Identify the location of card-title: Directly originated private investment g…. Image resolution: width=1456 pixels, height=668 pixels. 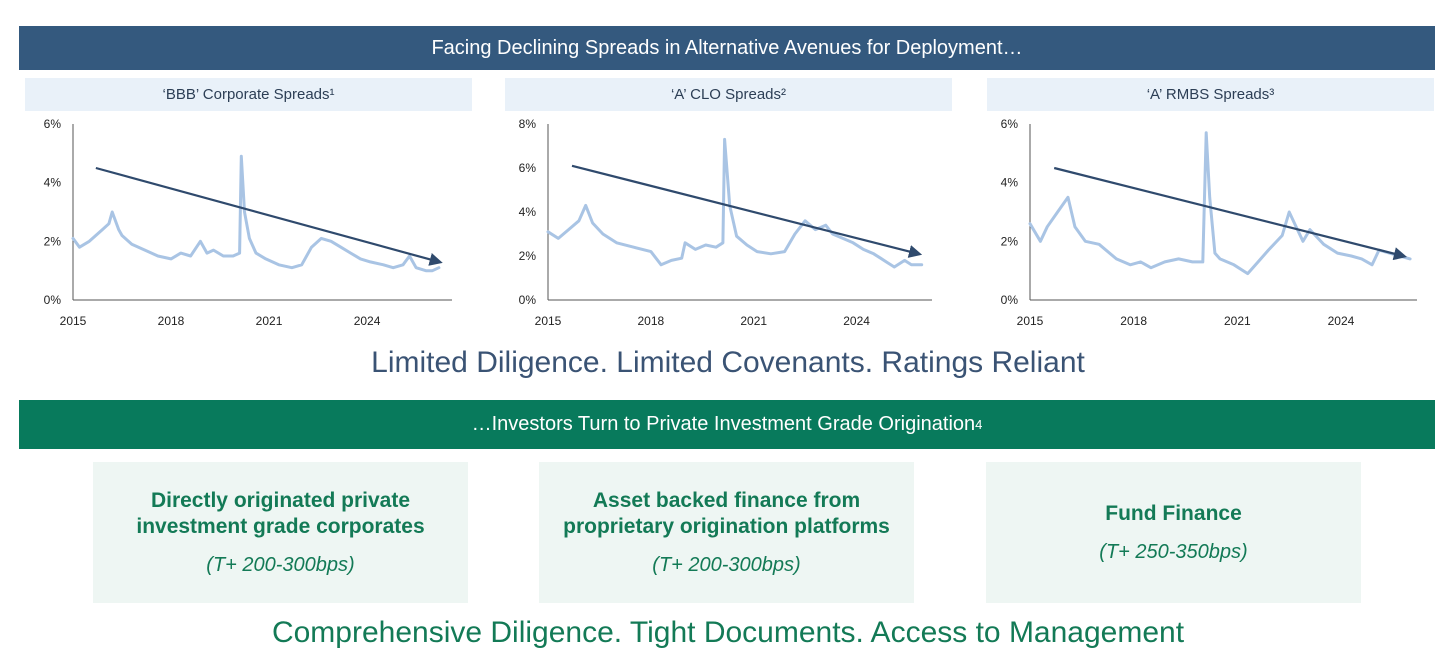
(280, 513).